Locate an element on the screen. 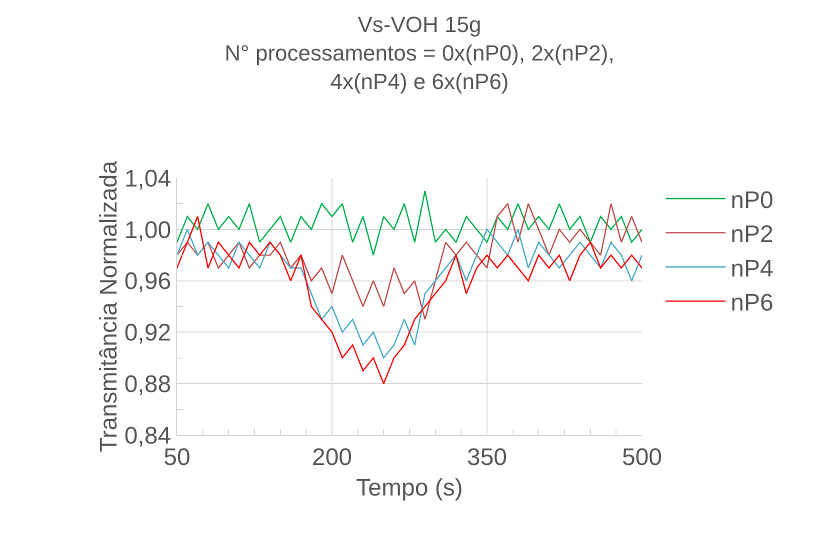 Image resolution: width=839 pixels, height=560 pixels. x-tick-label: 350 is located at coordinates (487, 457).